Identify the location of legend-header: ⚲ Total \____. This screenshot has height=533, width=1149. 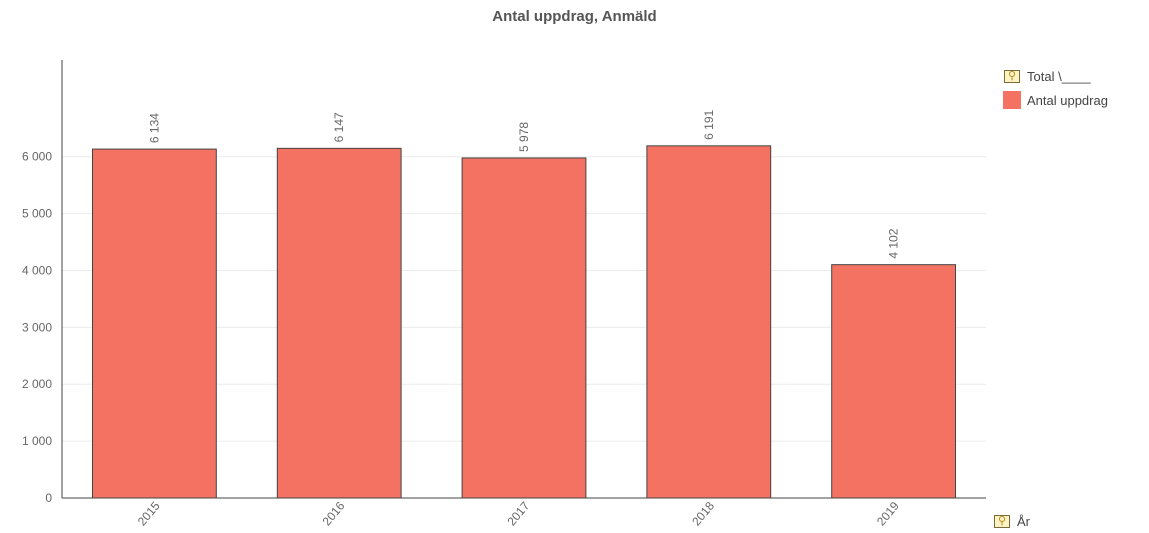
(1055, 76).